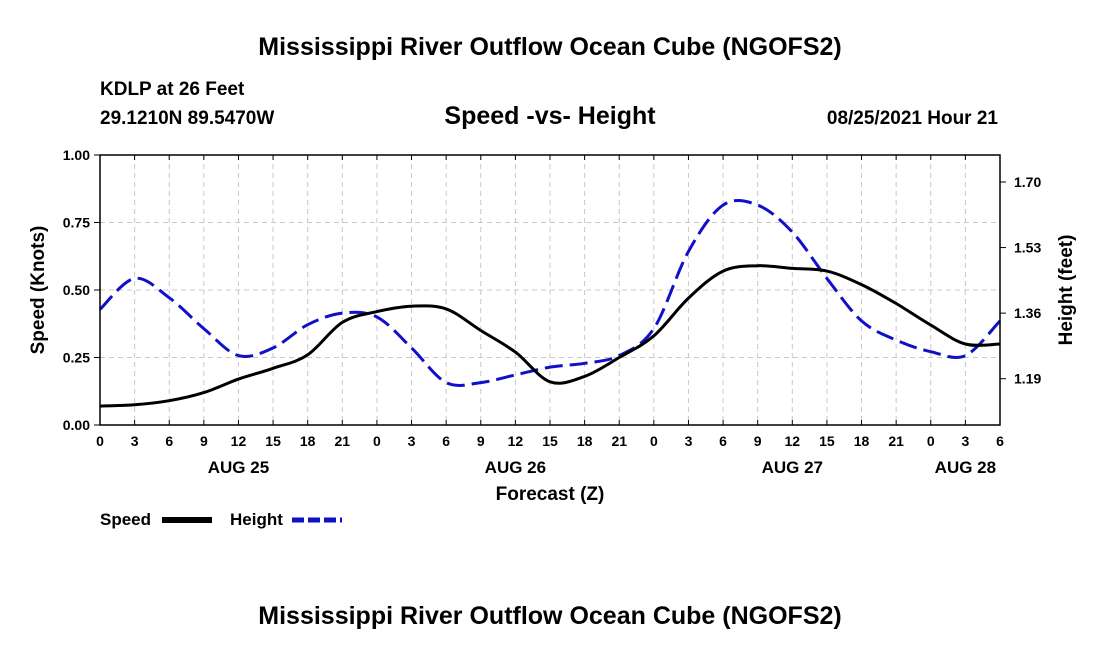  I want to click on day-label: AUG 25, so click(238, 467).